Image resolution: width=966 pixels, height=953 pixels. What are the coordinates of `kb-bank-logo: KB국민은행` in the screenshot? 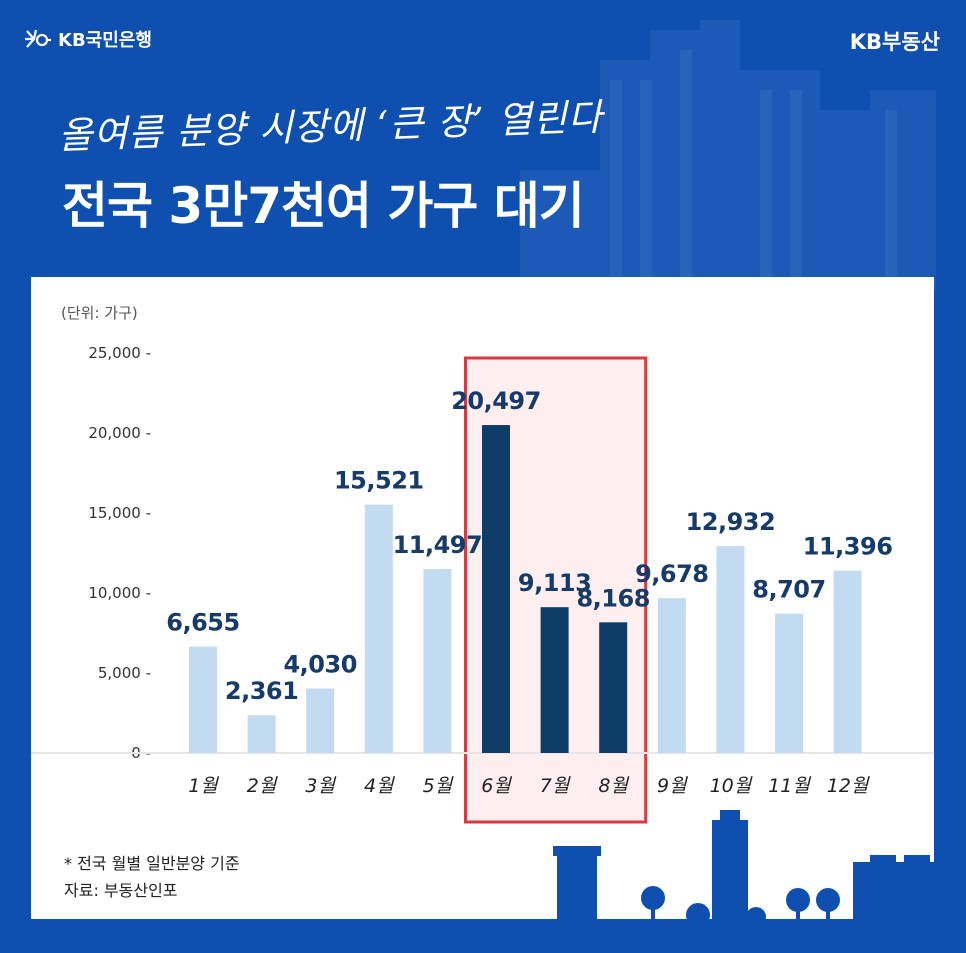 It's located at (88, 39).